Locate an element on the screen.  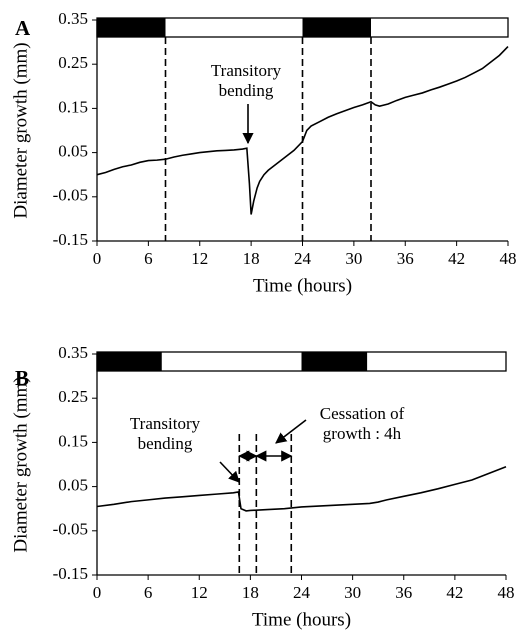
panel-label: B is located at coordinates (22, 378).